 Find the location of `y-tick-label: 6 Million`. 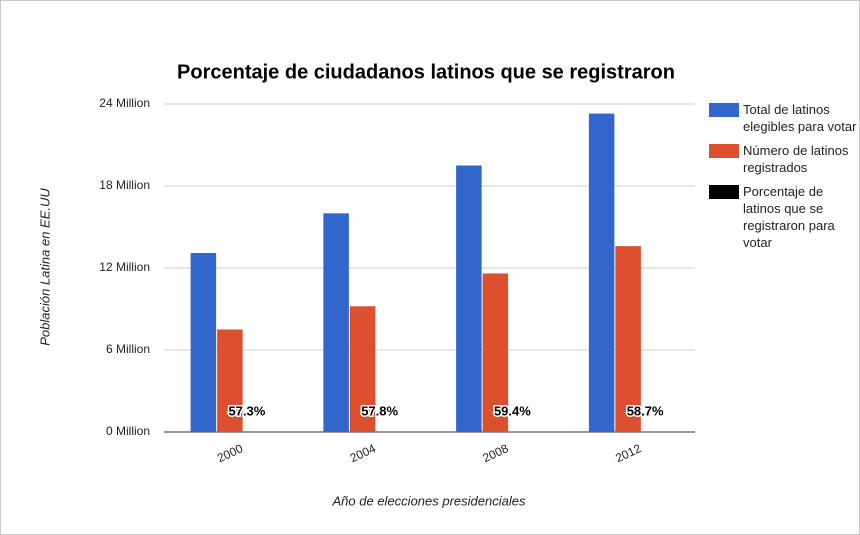

y-tick-label: 6 Million is located at coordinates (128, 349).